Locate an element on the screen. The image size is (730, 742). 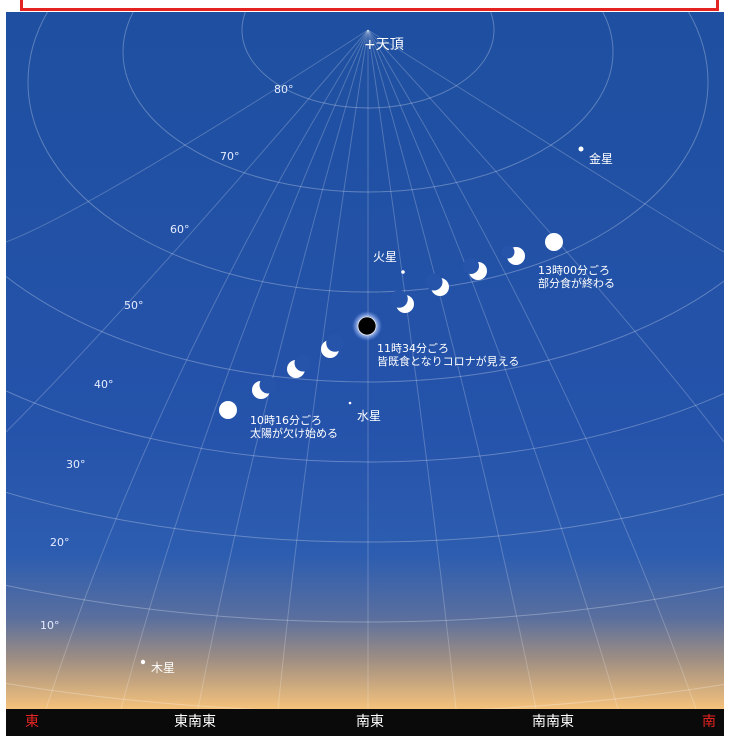
direction-ese: 東南東 is located at coordinates (195, 722).